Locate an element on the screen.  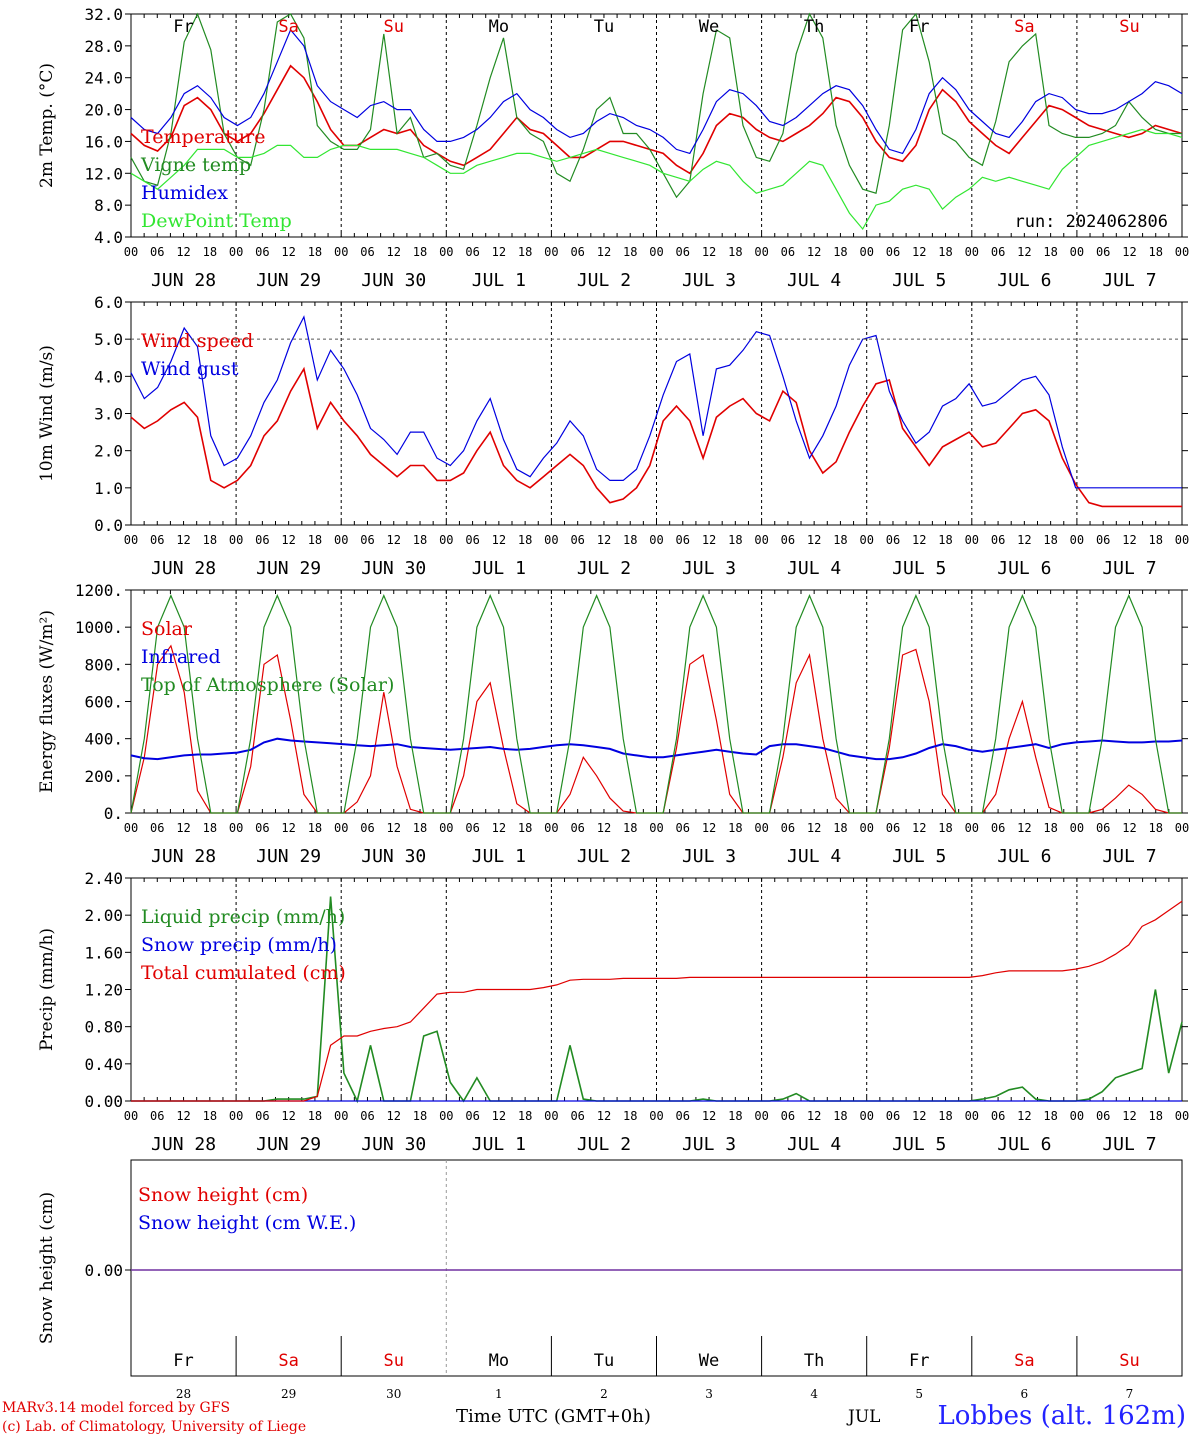
snow-weekday-label: We is located at coordinates (709, 1361).